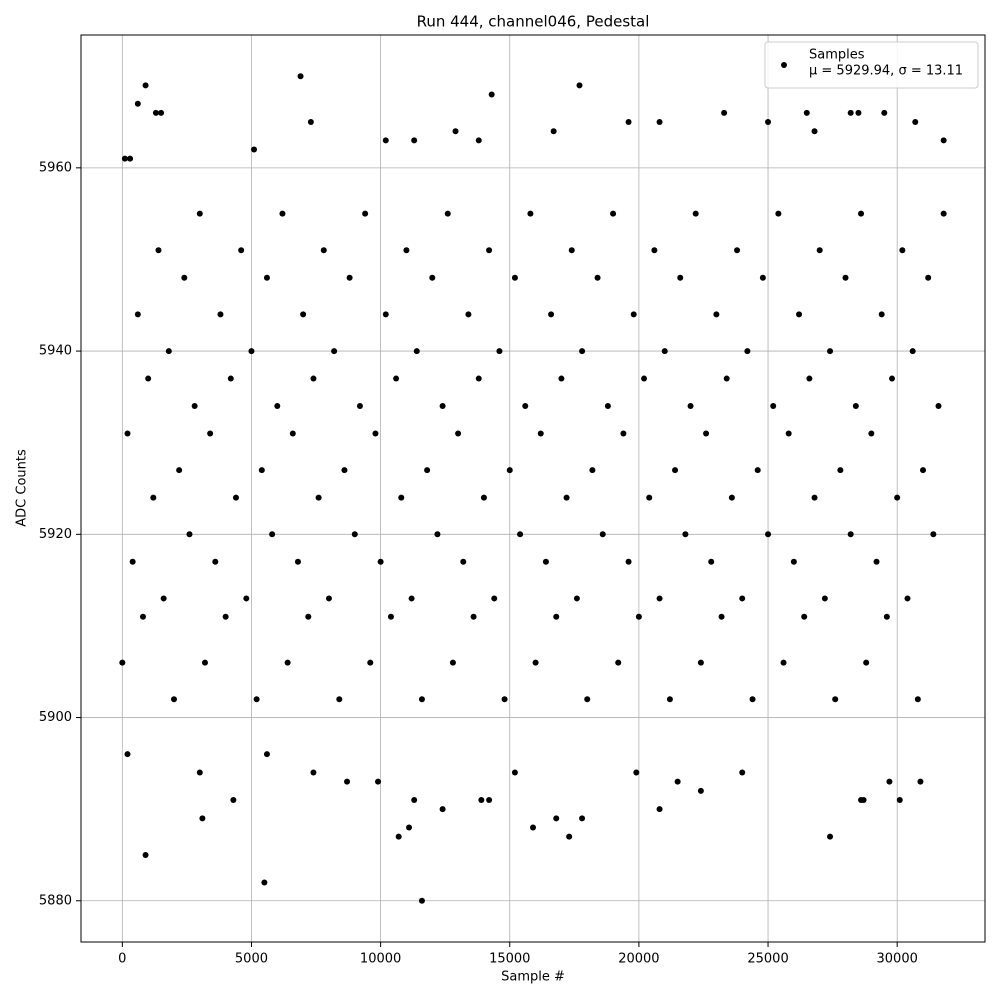 This screenshot has height=1004, width=1000. I want to click on legend-label: Samples, so click(837, 55).